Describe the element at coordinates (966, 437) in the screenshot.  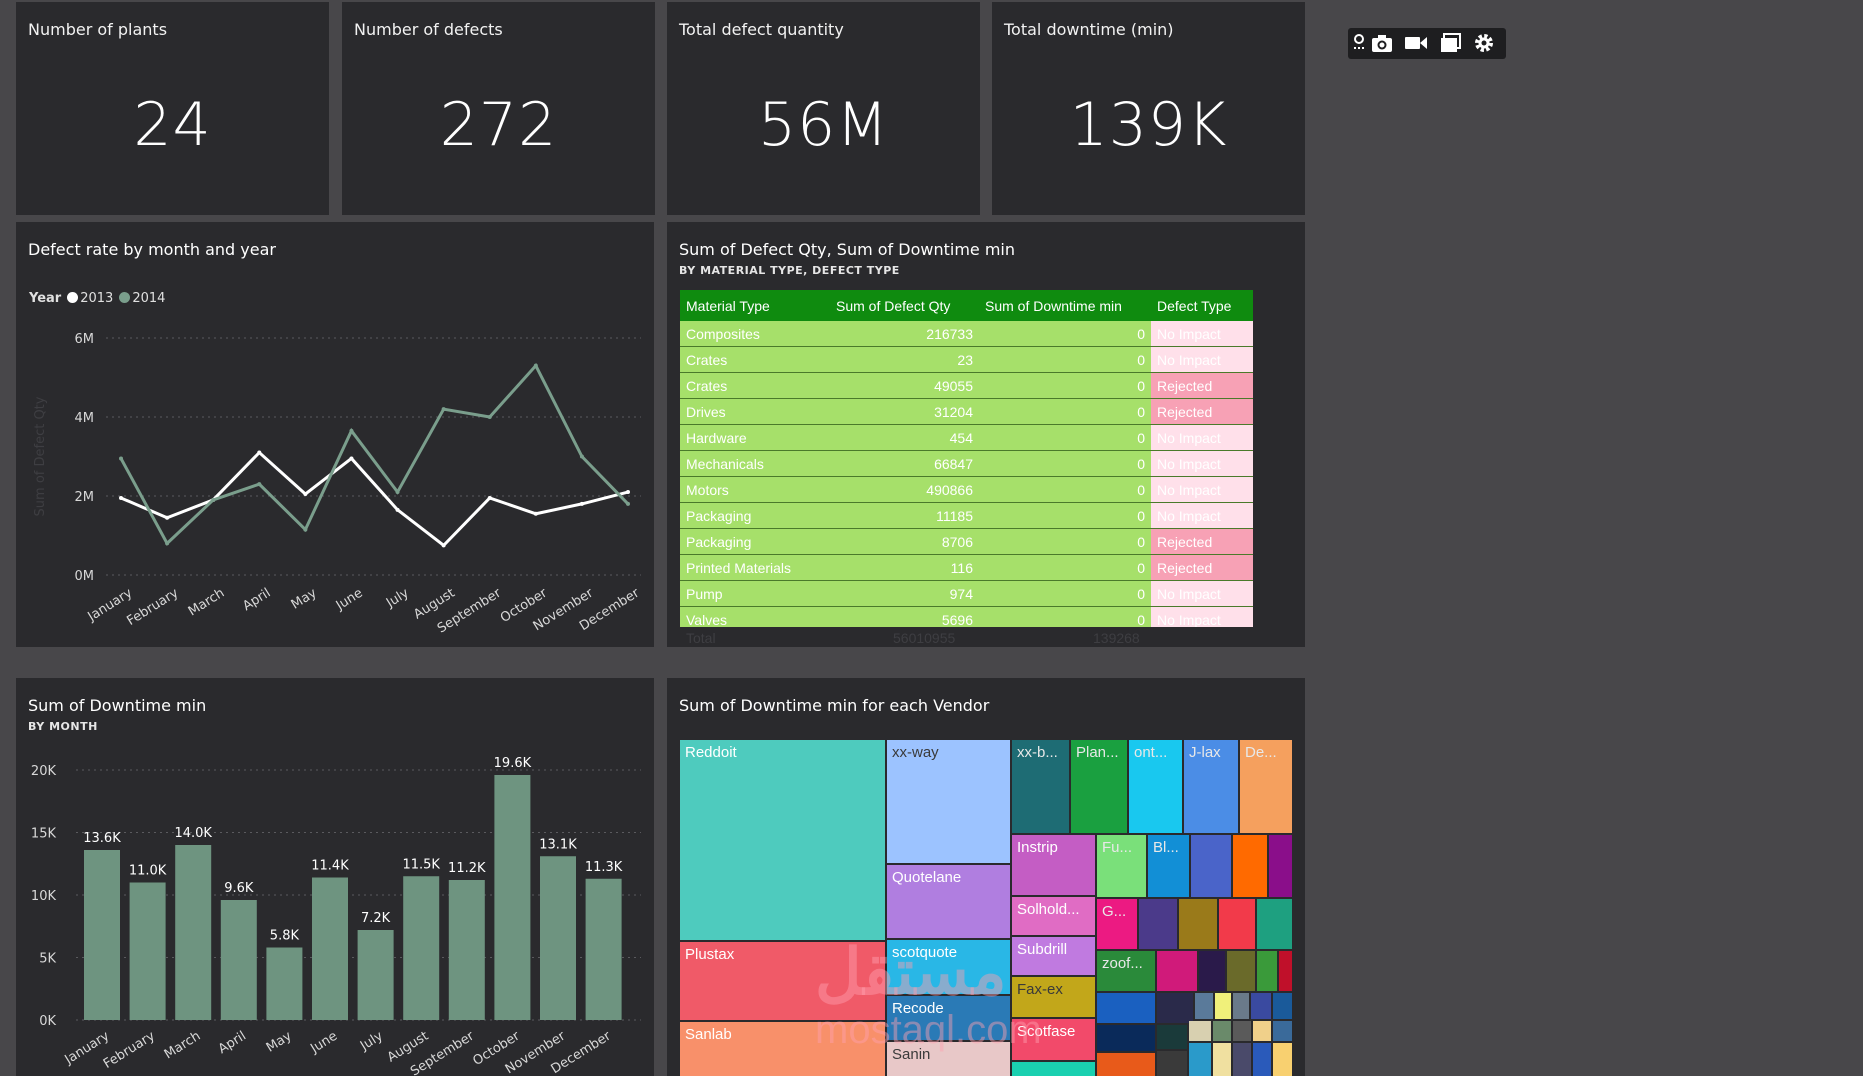
I see `table-row: Hardware 454 0 No Impact` at that location.